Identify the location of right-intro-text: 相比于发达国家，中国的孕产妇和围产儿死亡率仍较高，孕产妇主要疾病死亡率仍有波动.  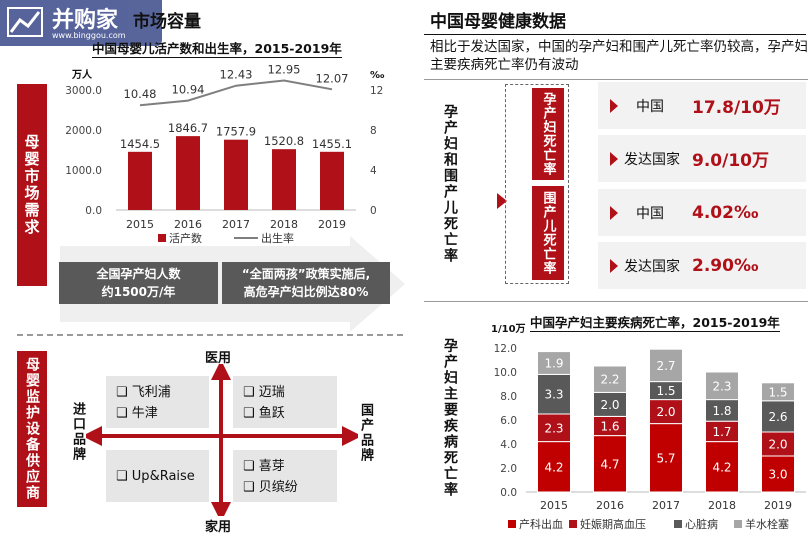
(619, 56).